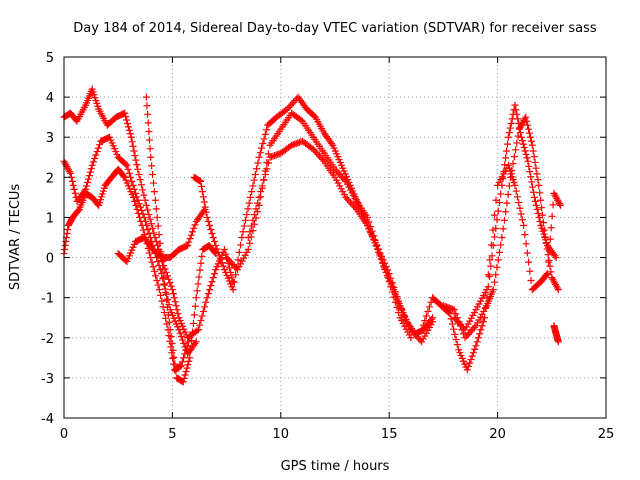 The image size is (640, 480). What do you see at coordinates (50, 98) in the screenshot?
I see `y-tick-label: 4` at bounding box center [50, 98].